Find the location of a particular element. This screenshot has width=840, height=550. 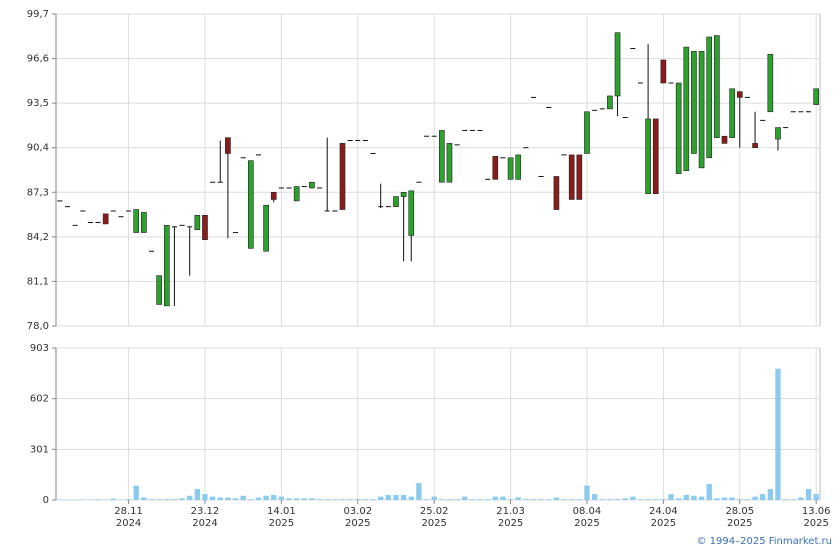

x-tick-label: 25.02 2025 is located at coordinates (434, 517).